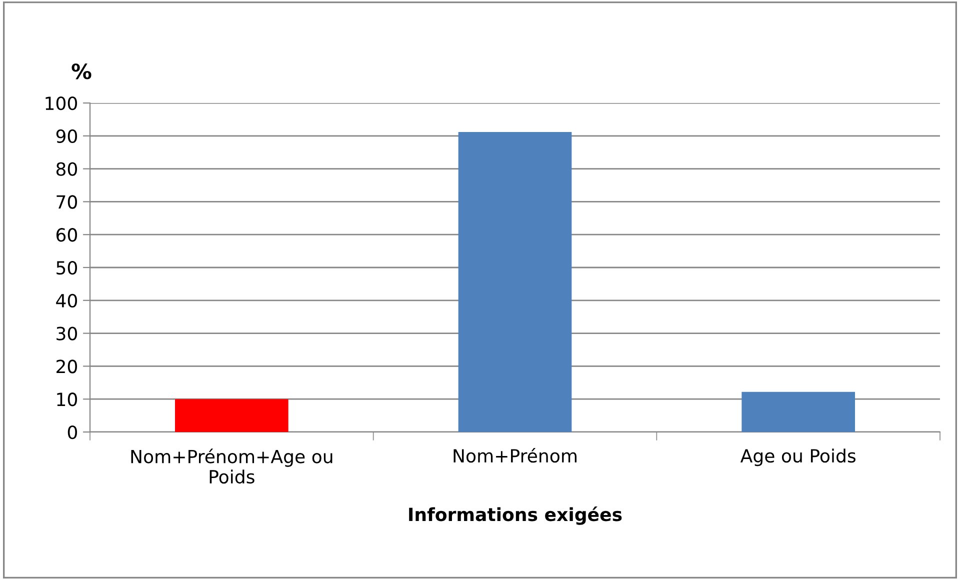  I want to click on y-tick-label: 30, so click(66, 333).